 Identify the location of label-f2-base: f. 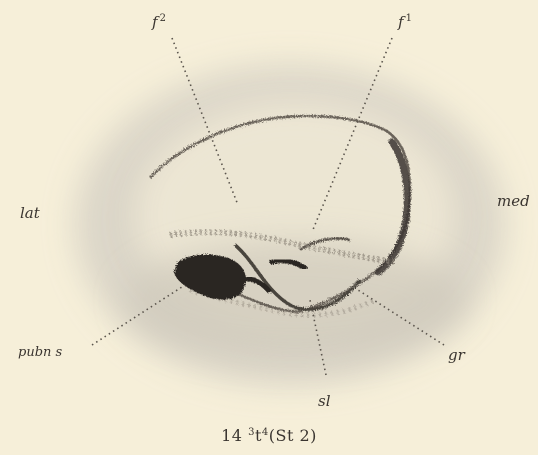
(155, 22).